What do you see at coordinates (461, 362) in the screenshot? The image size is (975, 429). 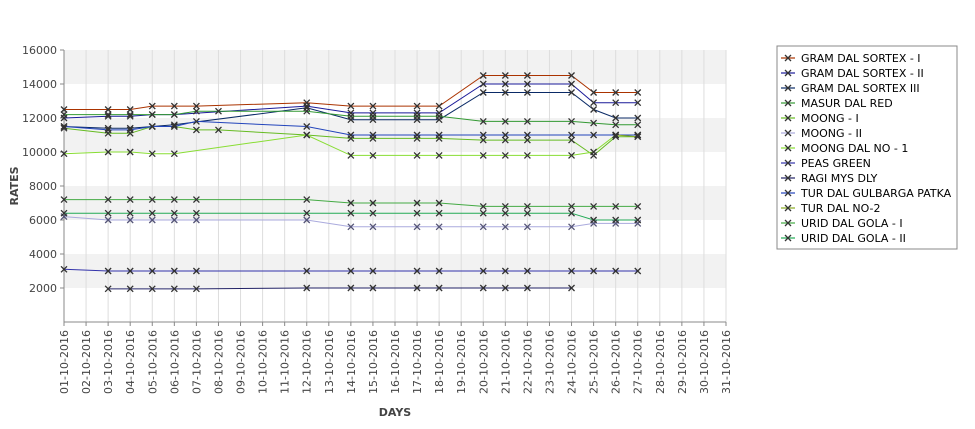 I see `x-tick-label: 19-10-2016` at bounding box center [461, 362].